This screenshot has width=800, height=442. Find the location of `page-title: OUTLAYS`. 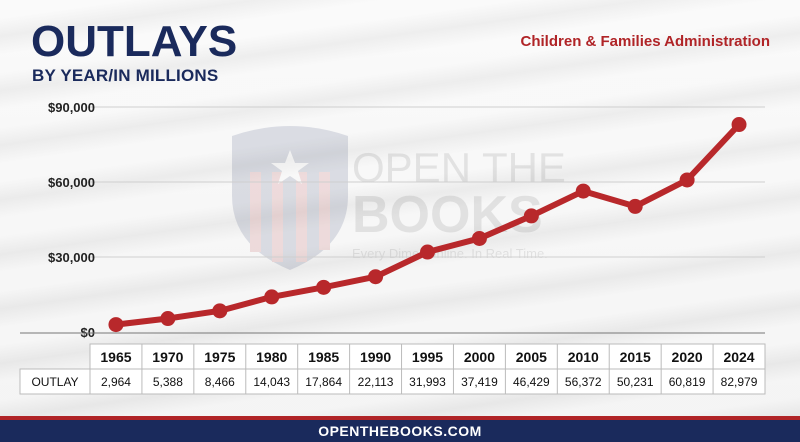

page-title: OUTLAYS is located at coordinates (134, 41).